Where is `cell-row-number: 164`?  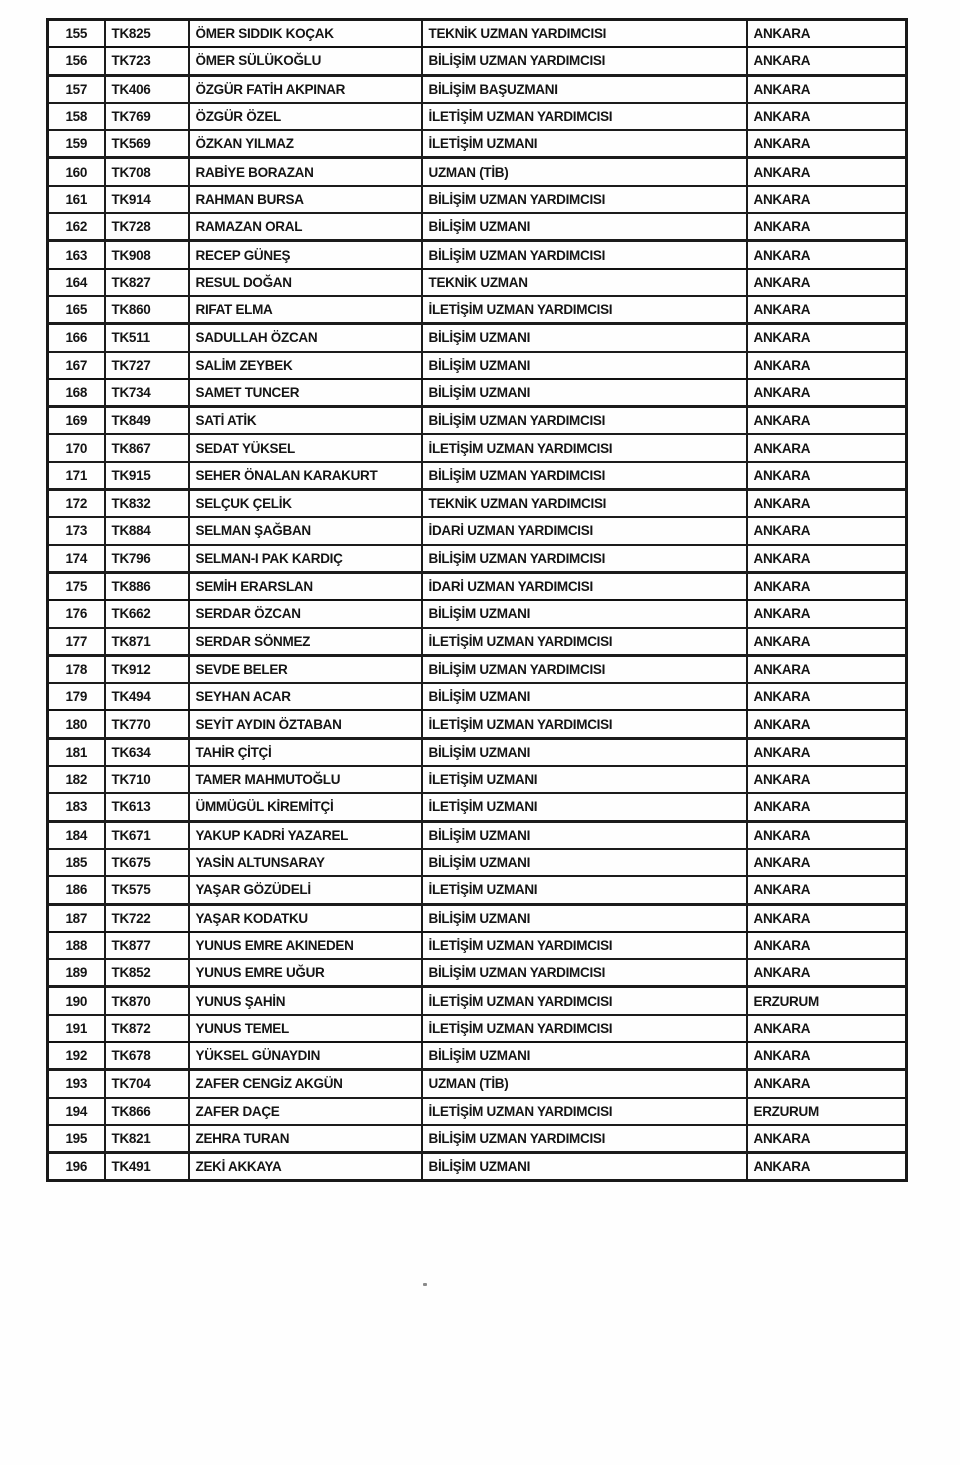
cell-row-number: 164 is located at coordinates (76, 282).